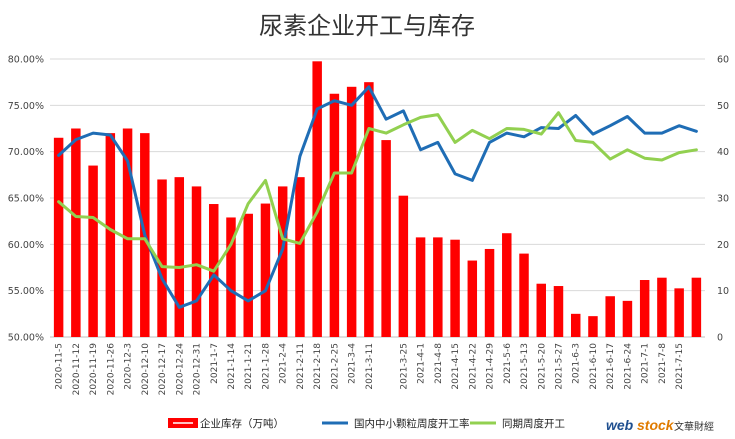 The image size is (735, 439). I want to click on x-tick-label: 2021-4-15, so click(456, 366).